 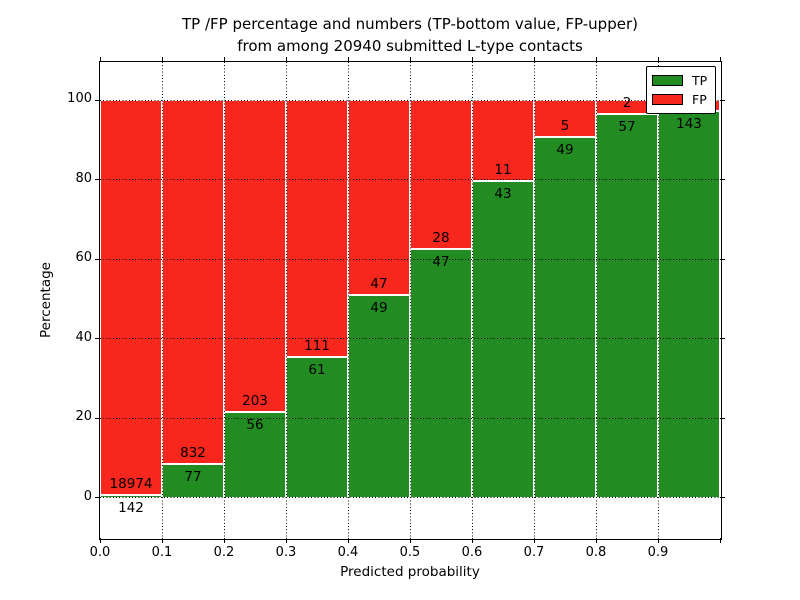 What do you see at coordinates (534, 552) in the screenshot?
I see `x-tick-label: 0.7` at bounding box center [534, 552].